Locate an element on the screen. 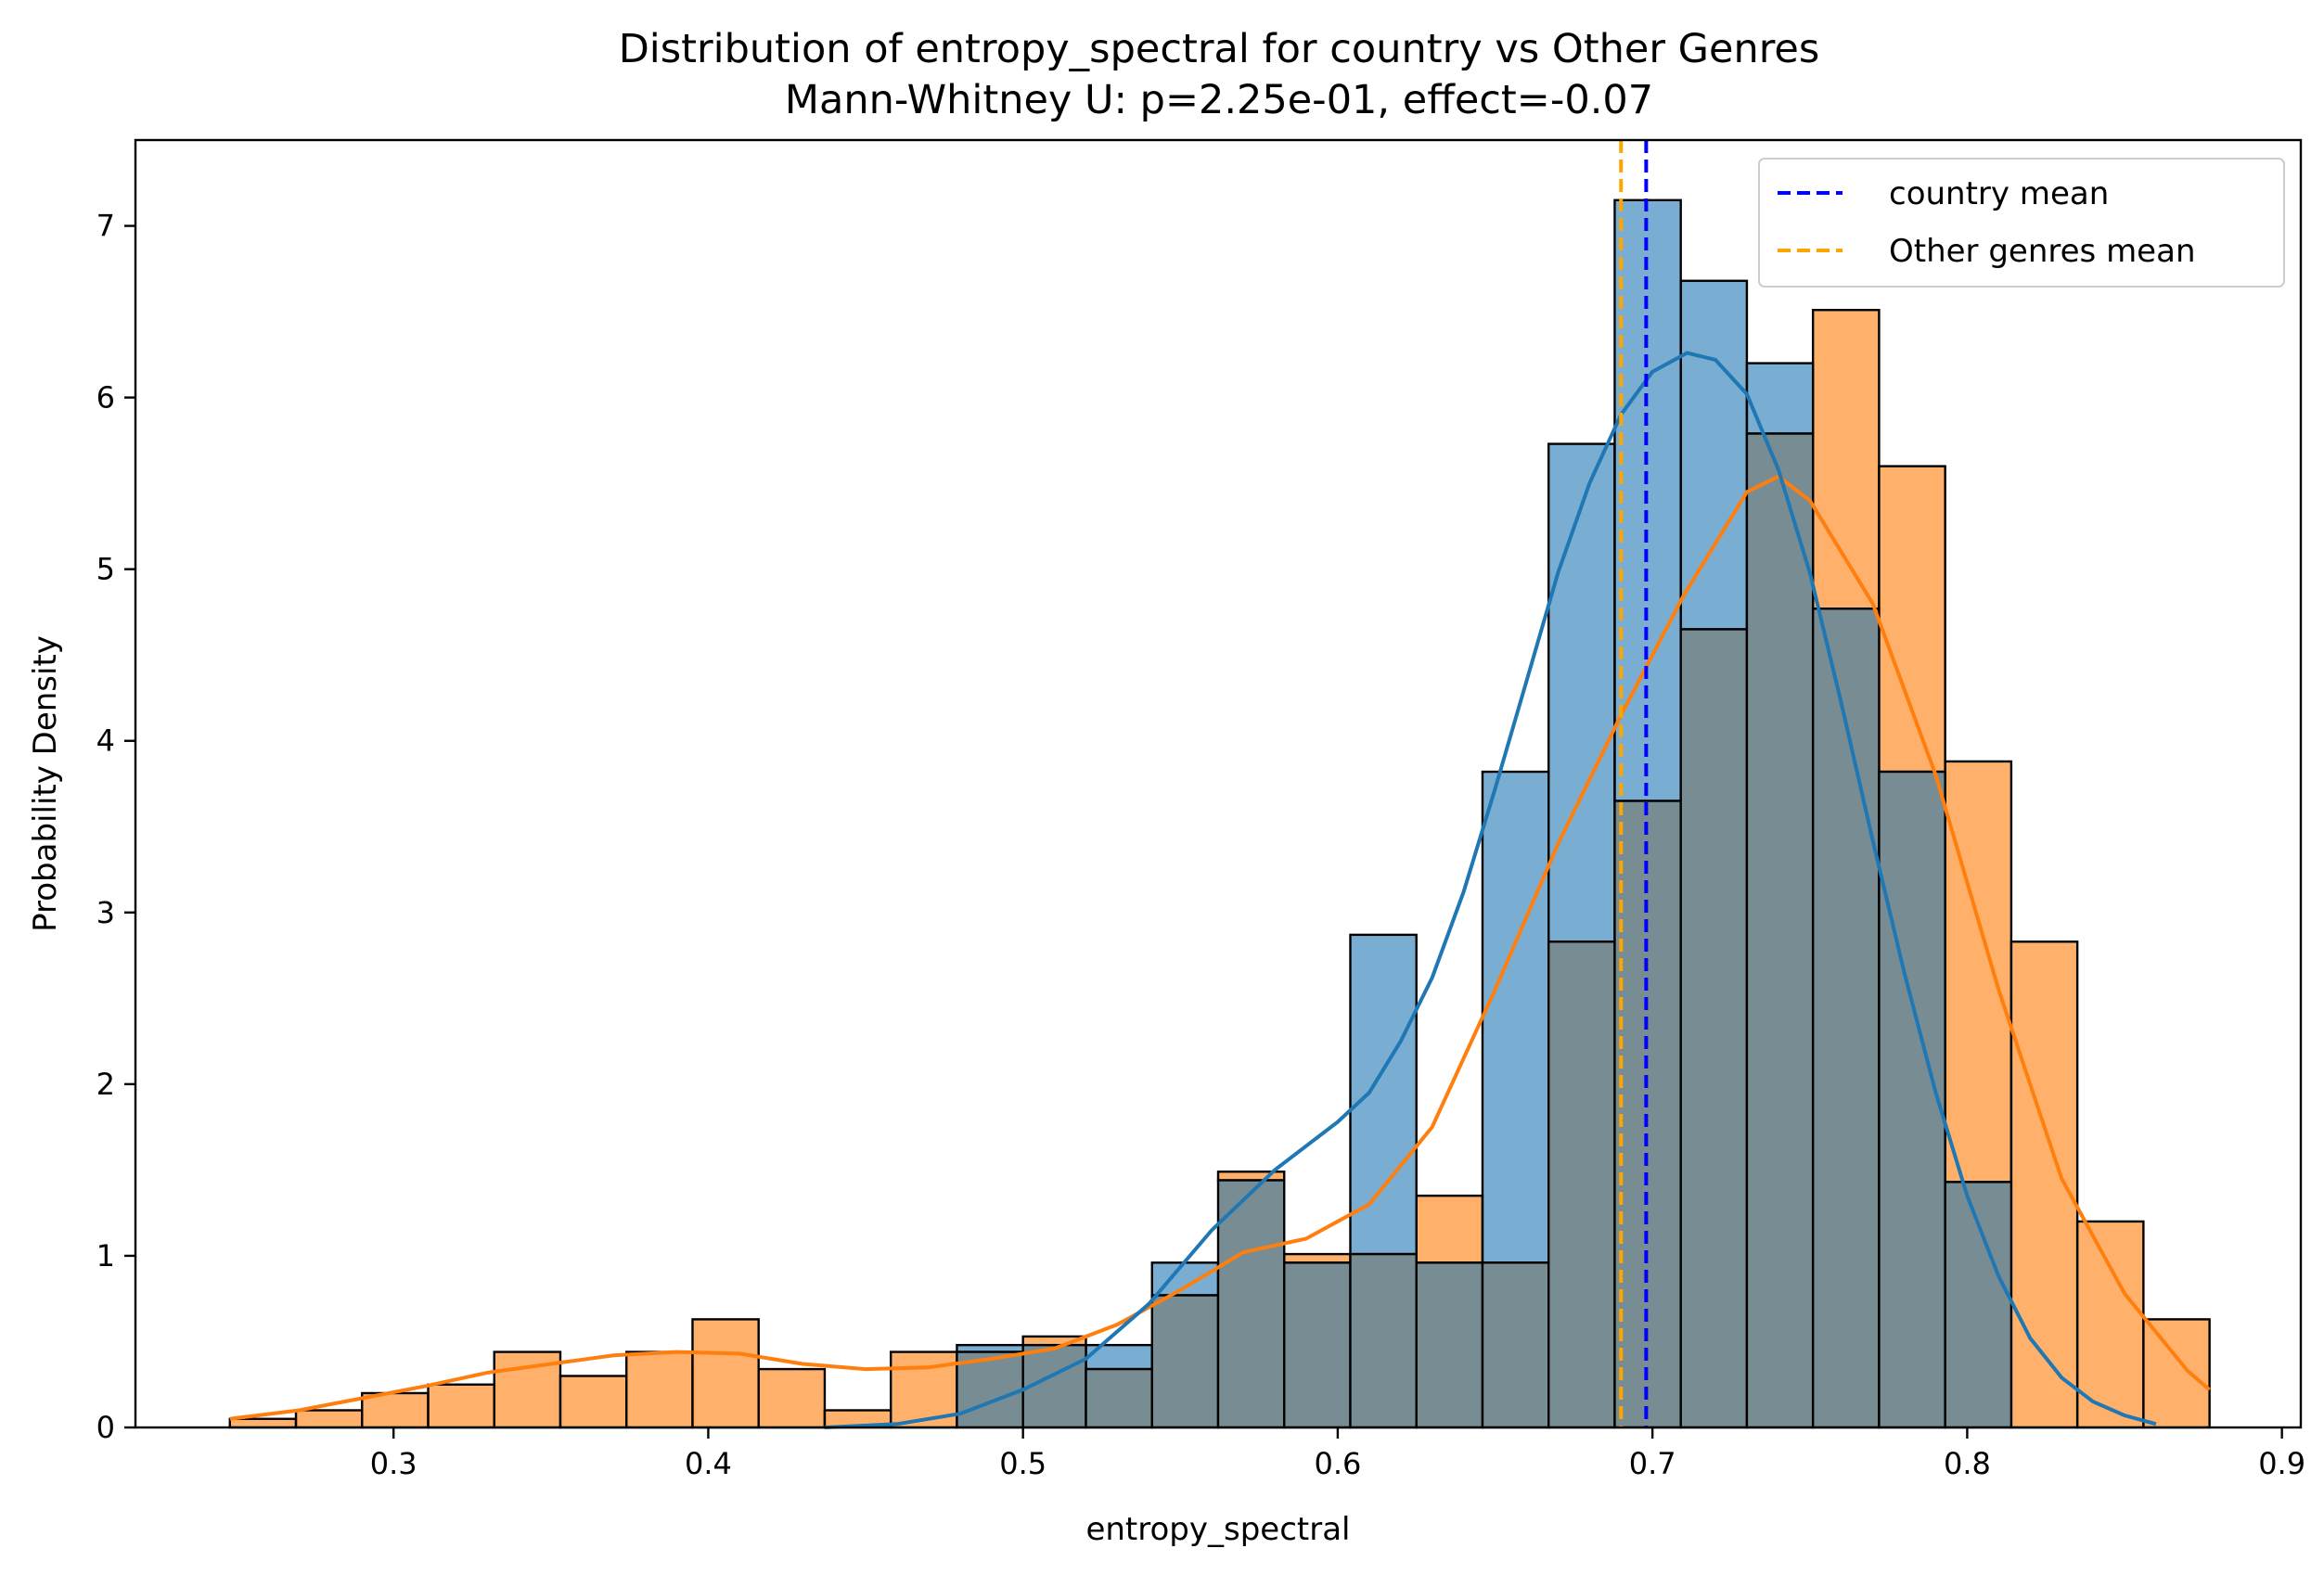 This screenshot has width=2324, height=1574. x-tick-label: 0.3 is located at coordinates (393, 1464).